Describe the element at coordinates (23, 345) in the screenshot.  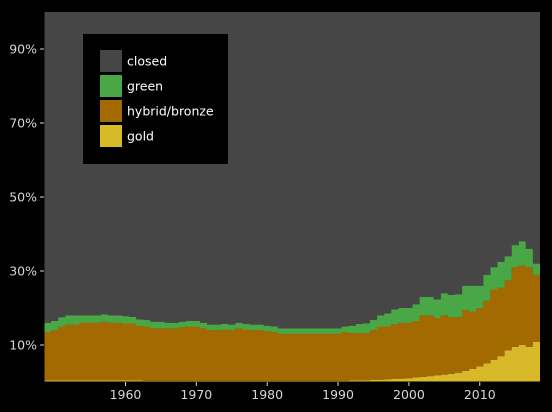
I see `y-tick-label: 10%` at that location.